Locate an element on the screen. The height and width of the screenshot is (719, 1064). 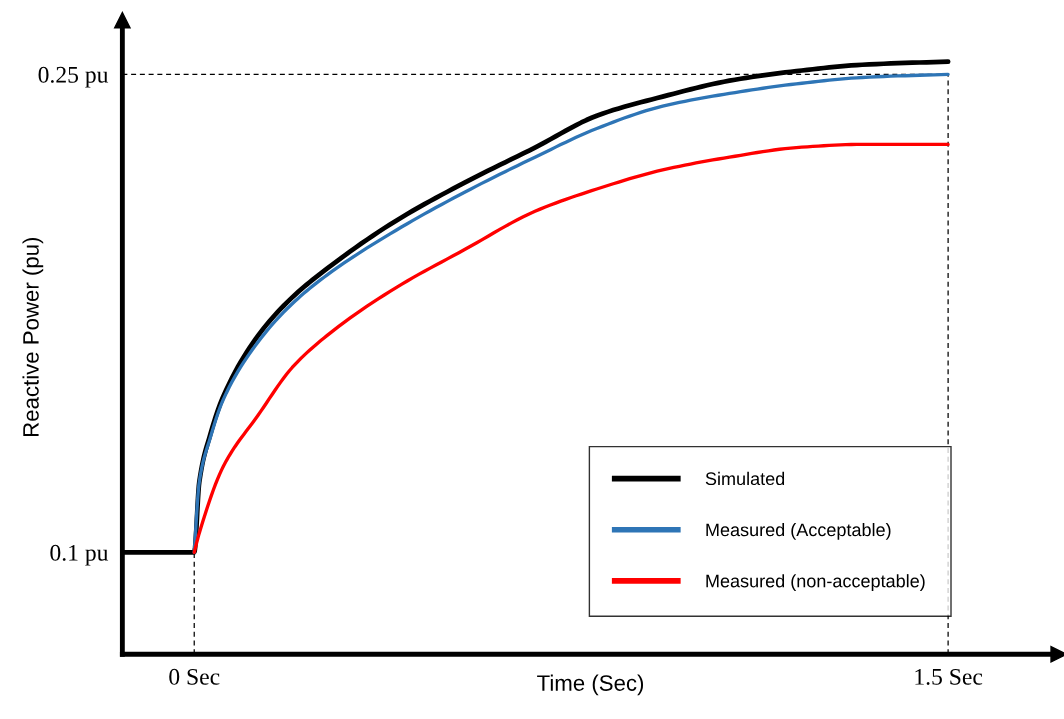
x-axis-title: Time (Sec) is located at coordinates (590, 685).